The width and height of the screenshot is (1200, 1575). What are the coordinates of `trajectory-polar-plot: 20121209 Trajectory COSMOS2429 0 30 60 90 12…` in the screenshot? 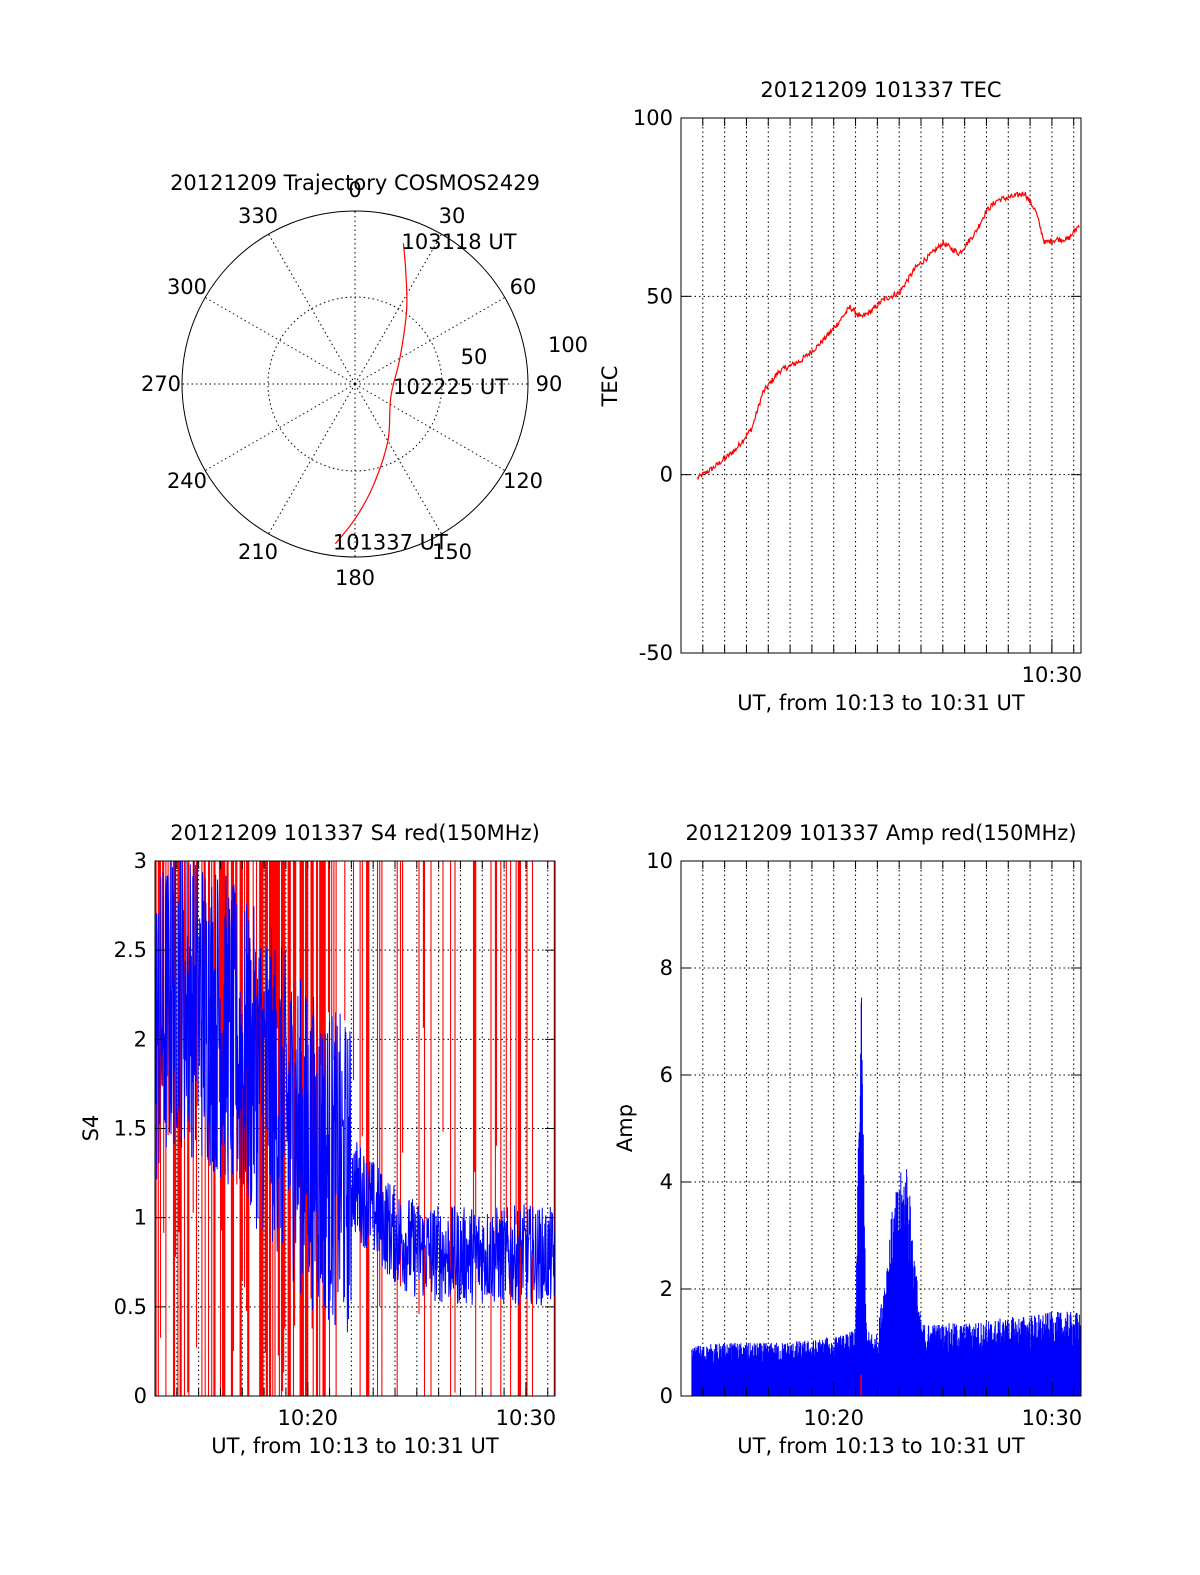 It's located at (364, 380).